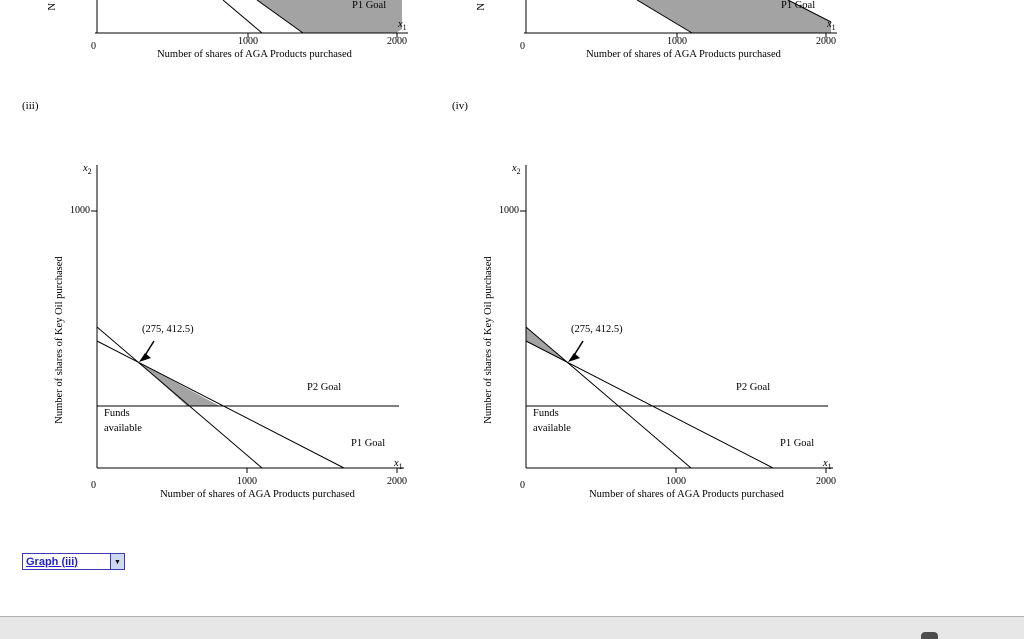  What do you see at coordinates (460, 106) in the screenshot?
I see `panel-label-iv: (iv)` at bounding box center [460, 106].